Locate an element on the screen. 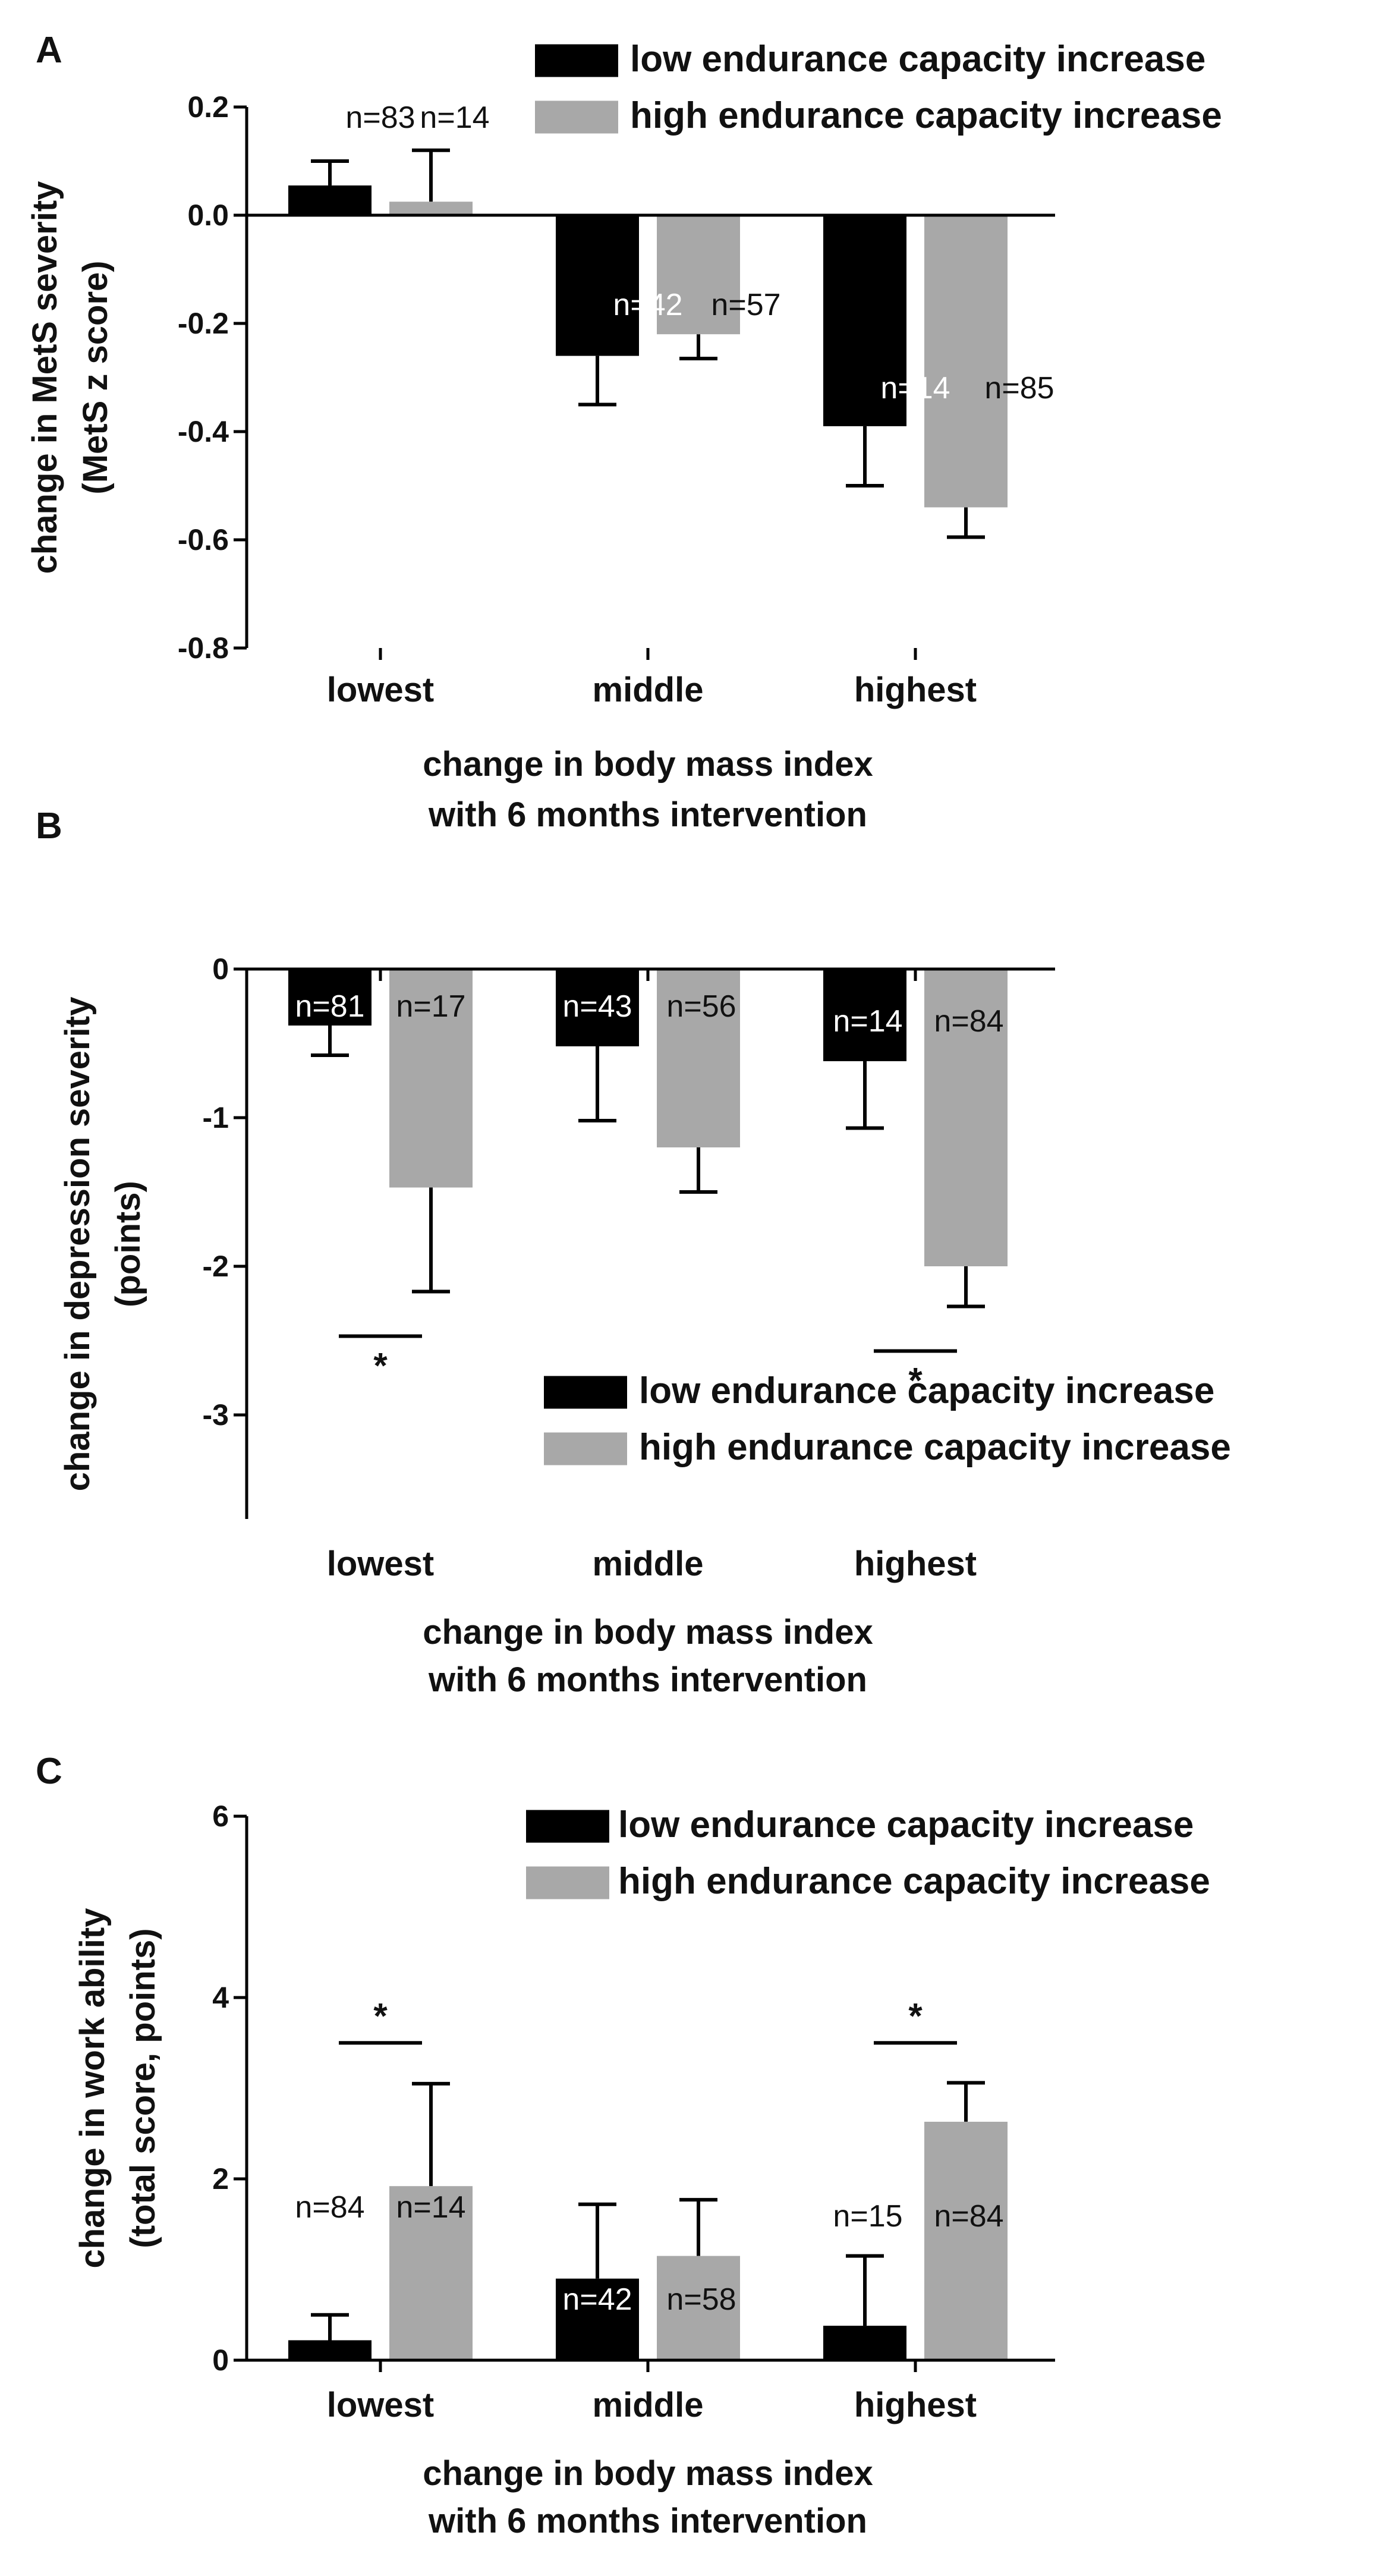 The width and height of the screenshot is (1382, 2576). y-axis-label: (MetS z score) is located at coordinates (95, 377).